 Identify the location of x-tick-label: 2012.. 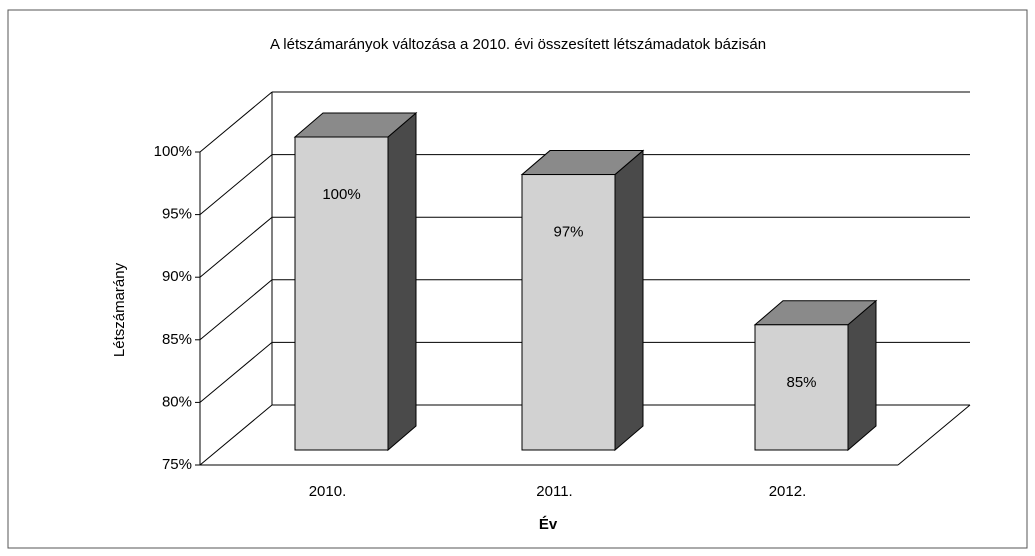
(788, 491).